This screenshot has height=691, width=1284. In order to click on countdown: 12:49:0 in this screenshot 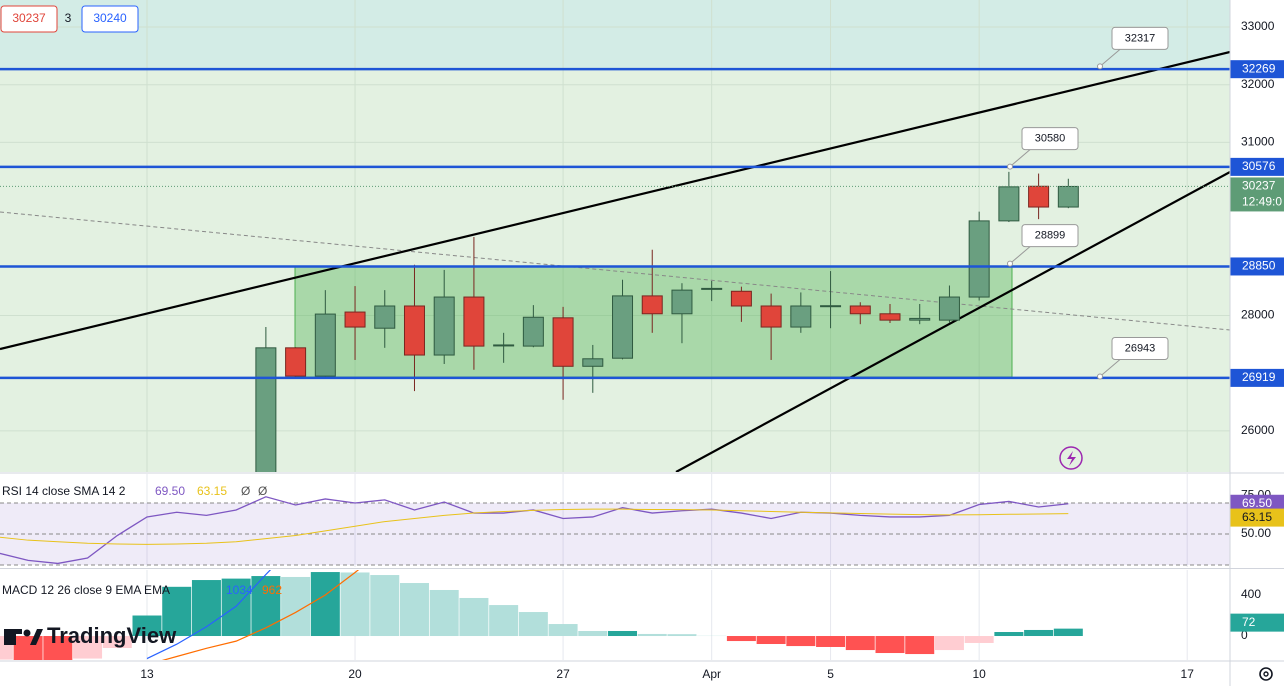, I will do `click(1262, 202)`.